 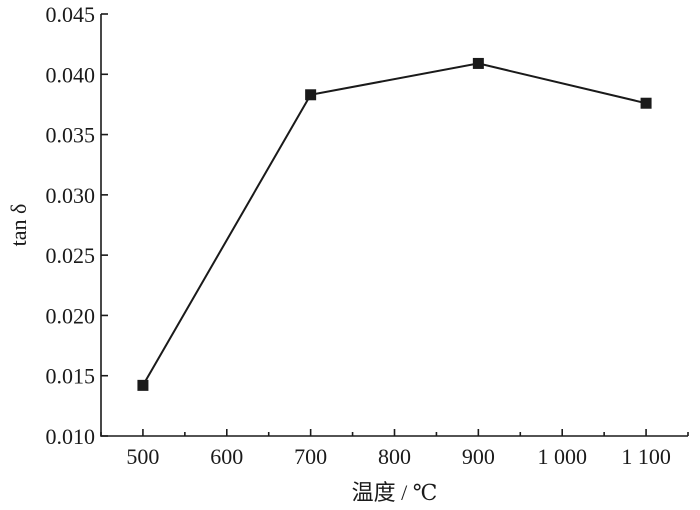 What do you see at coordinates (646, 456) in the screenshot?
I see `x-tick-label: 1 100` at bounding box center [646, 456].